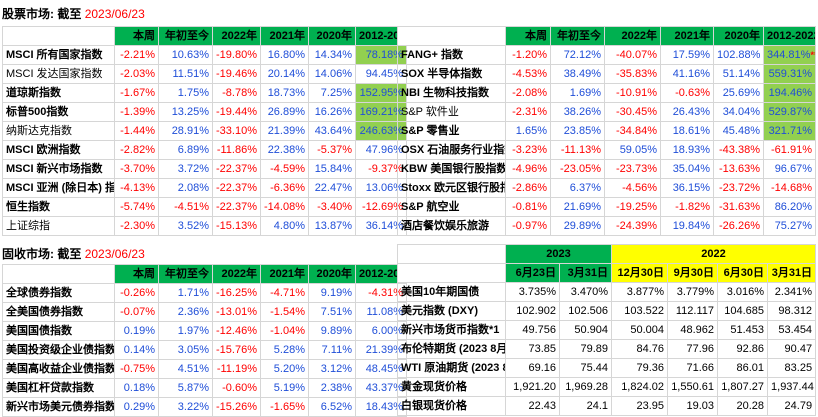  I want to click on value-cell: 1,969.28, so click(585, 387).